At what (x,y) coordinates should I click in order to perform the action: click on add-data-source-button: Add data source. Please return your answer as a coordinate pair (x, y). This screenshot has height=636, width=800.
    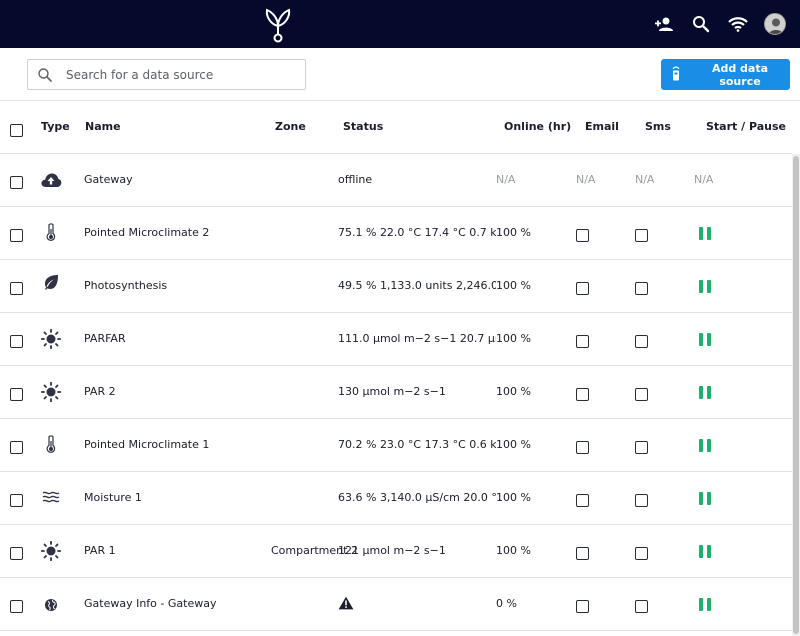
    Looking at the image, I should click on (725, 74).